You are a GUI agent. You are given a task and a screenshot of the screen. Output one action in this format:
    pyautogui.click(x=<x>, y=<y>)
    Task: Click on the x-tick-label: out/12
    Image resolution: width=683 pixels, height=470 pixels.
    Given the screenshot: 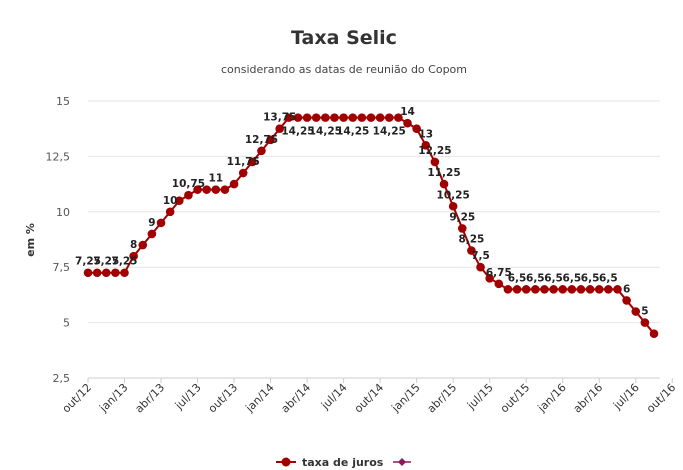 What is the action you would take?
    pyautogui.click(x=77, y=398)
    